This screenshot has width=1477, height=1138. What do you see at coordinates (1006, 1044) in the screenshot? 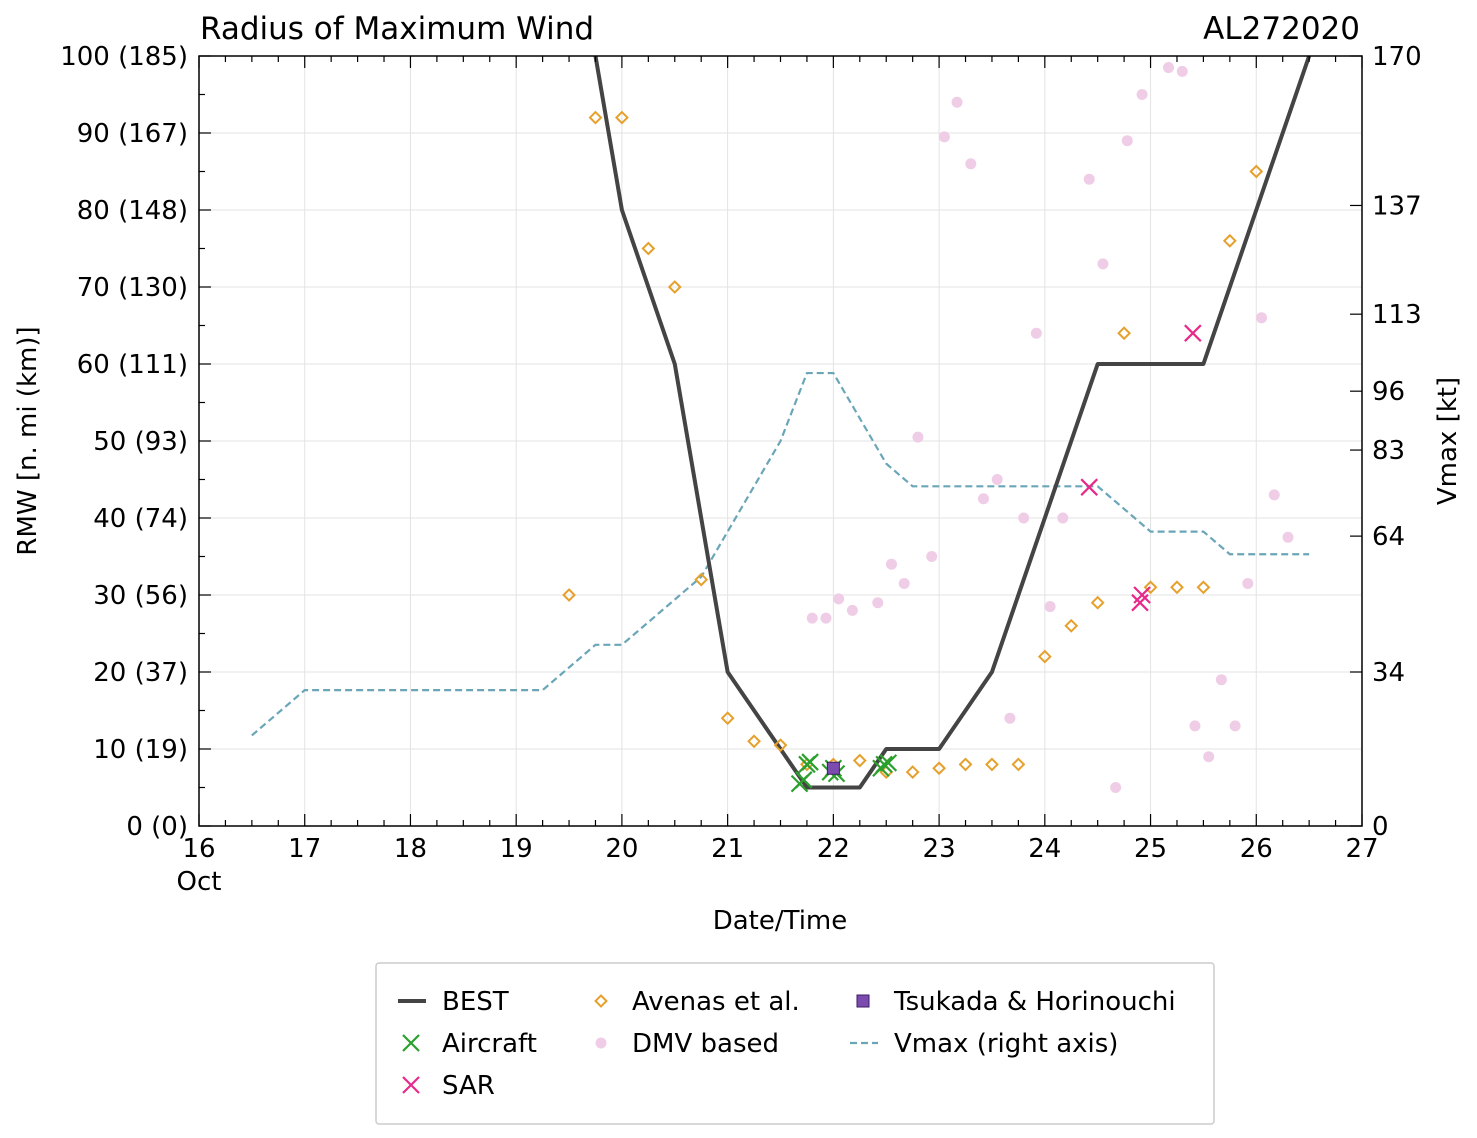
I see `legend-label-vmax-right-axis: Vmax (right axis)` at bounding box center [1006, 1044].